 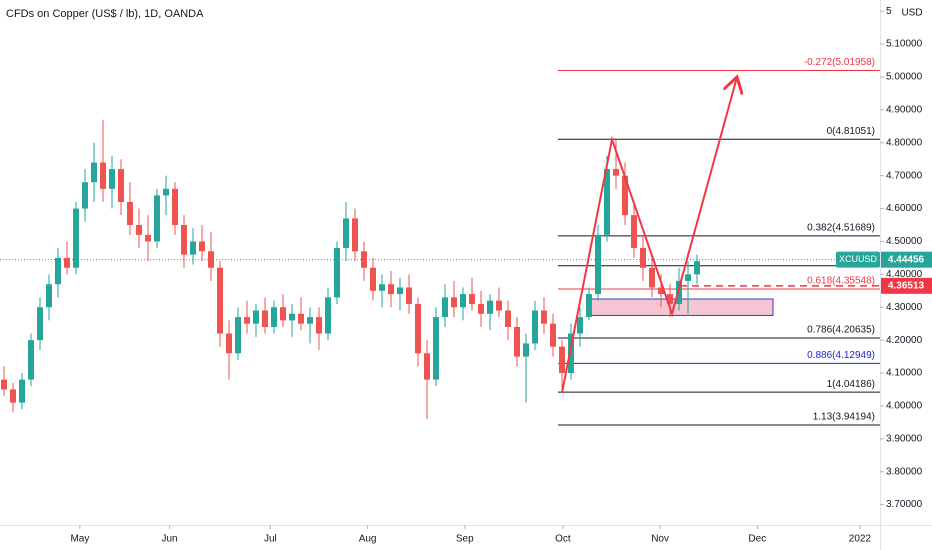 What do you see at coordinates (904, 274) in the screenshot?
I see `y-tick-label: 4.40000` at bounding box center [904, 274].